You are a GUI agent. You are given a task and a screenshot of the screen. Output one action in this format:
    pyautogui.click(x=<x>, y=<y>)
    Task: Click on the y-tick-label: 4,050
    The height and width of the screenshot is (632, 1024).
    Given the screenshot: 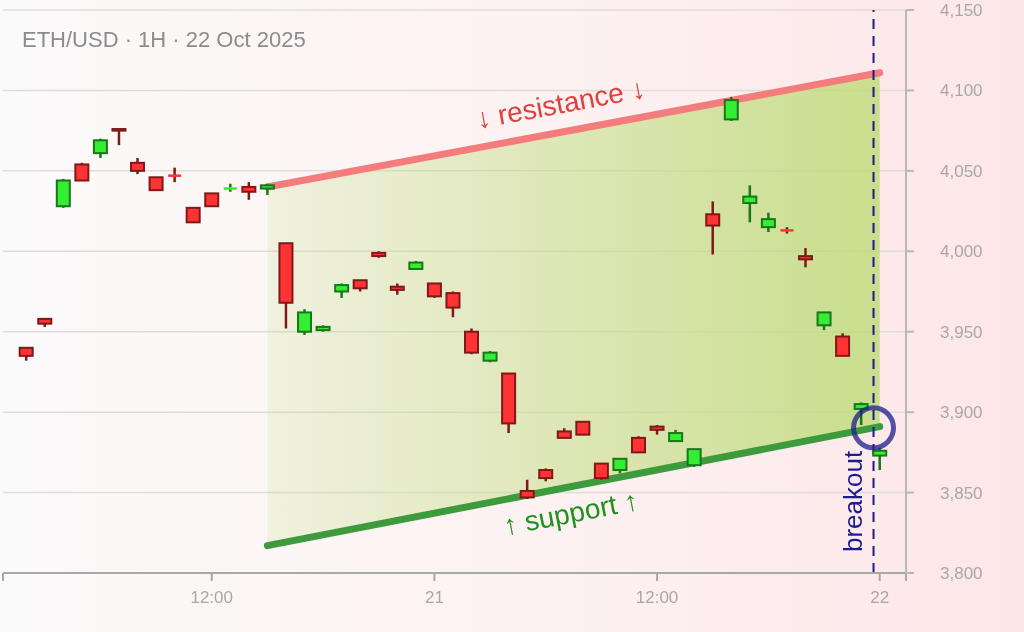 What is the action you would take?
    pyautogui.click(x=961, y=171)
    